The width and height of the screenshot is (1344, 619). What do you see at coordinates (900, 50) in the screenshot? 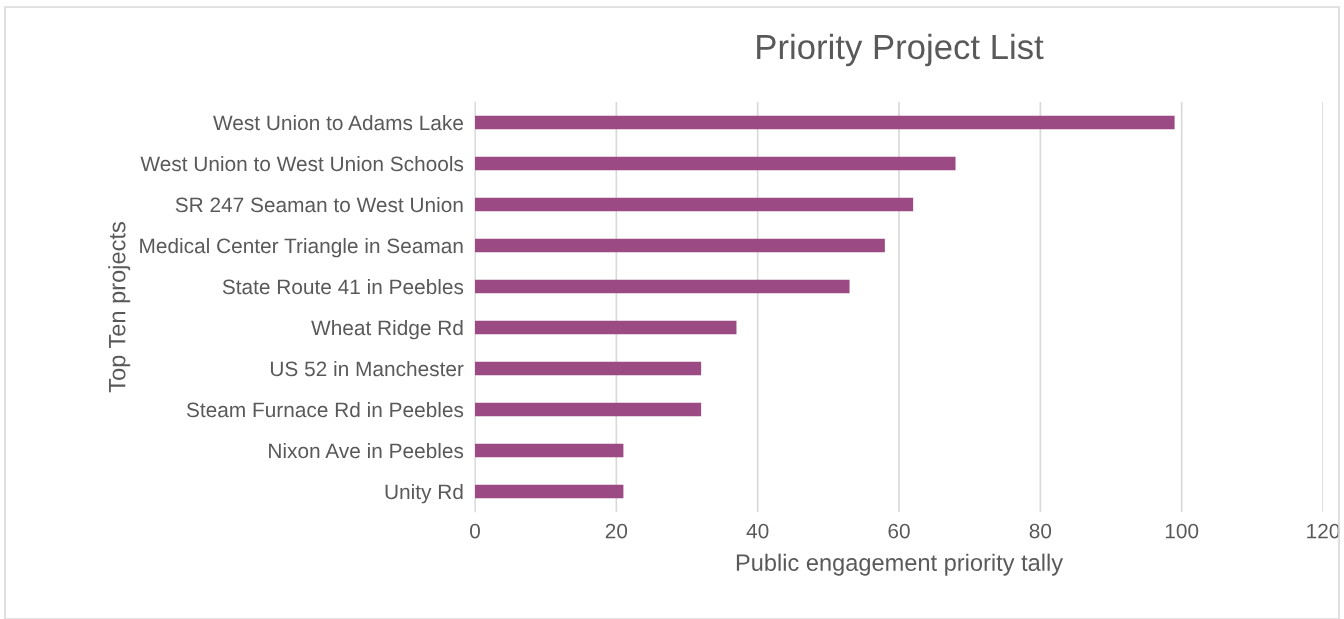
I see `chart-title: Priority Project List` at bounding box center [900, 50].